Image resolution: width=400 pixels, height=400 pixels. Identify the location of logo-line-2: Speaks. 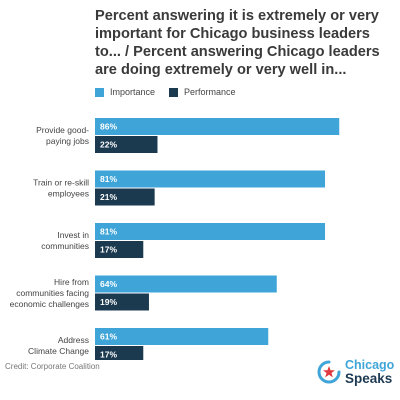
(369, 378).